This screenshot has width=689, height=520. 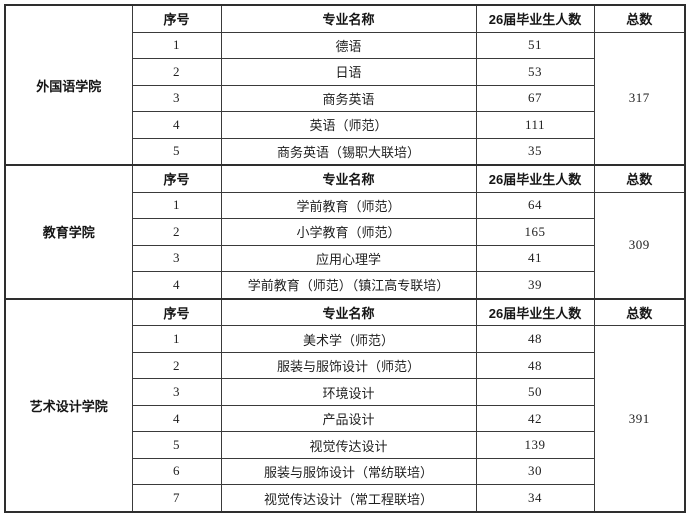 I want to click on major-name-cell: 应用心理学, so click(x=348, y=258).